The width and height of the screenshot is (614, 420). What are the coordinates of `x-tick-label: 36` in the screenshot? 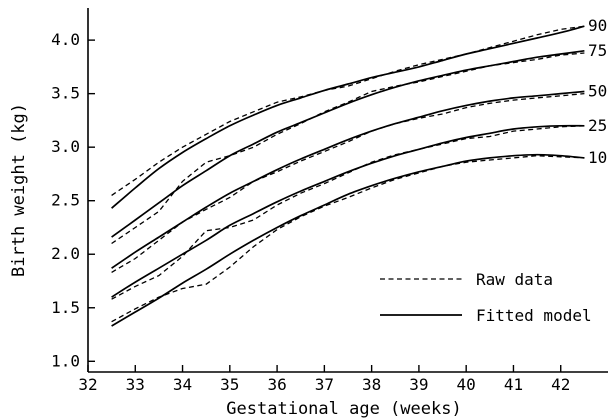 It's located at (276, 384).